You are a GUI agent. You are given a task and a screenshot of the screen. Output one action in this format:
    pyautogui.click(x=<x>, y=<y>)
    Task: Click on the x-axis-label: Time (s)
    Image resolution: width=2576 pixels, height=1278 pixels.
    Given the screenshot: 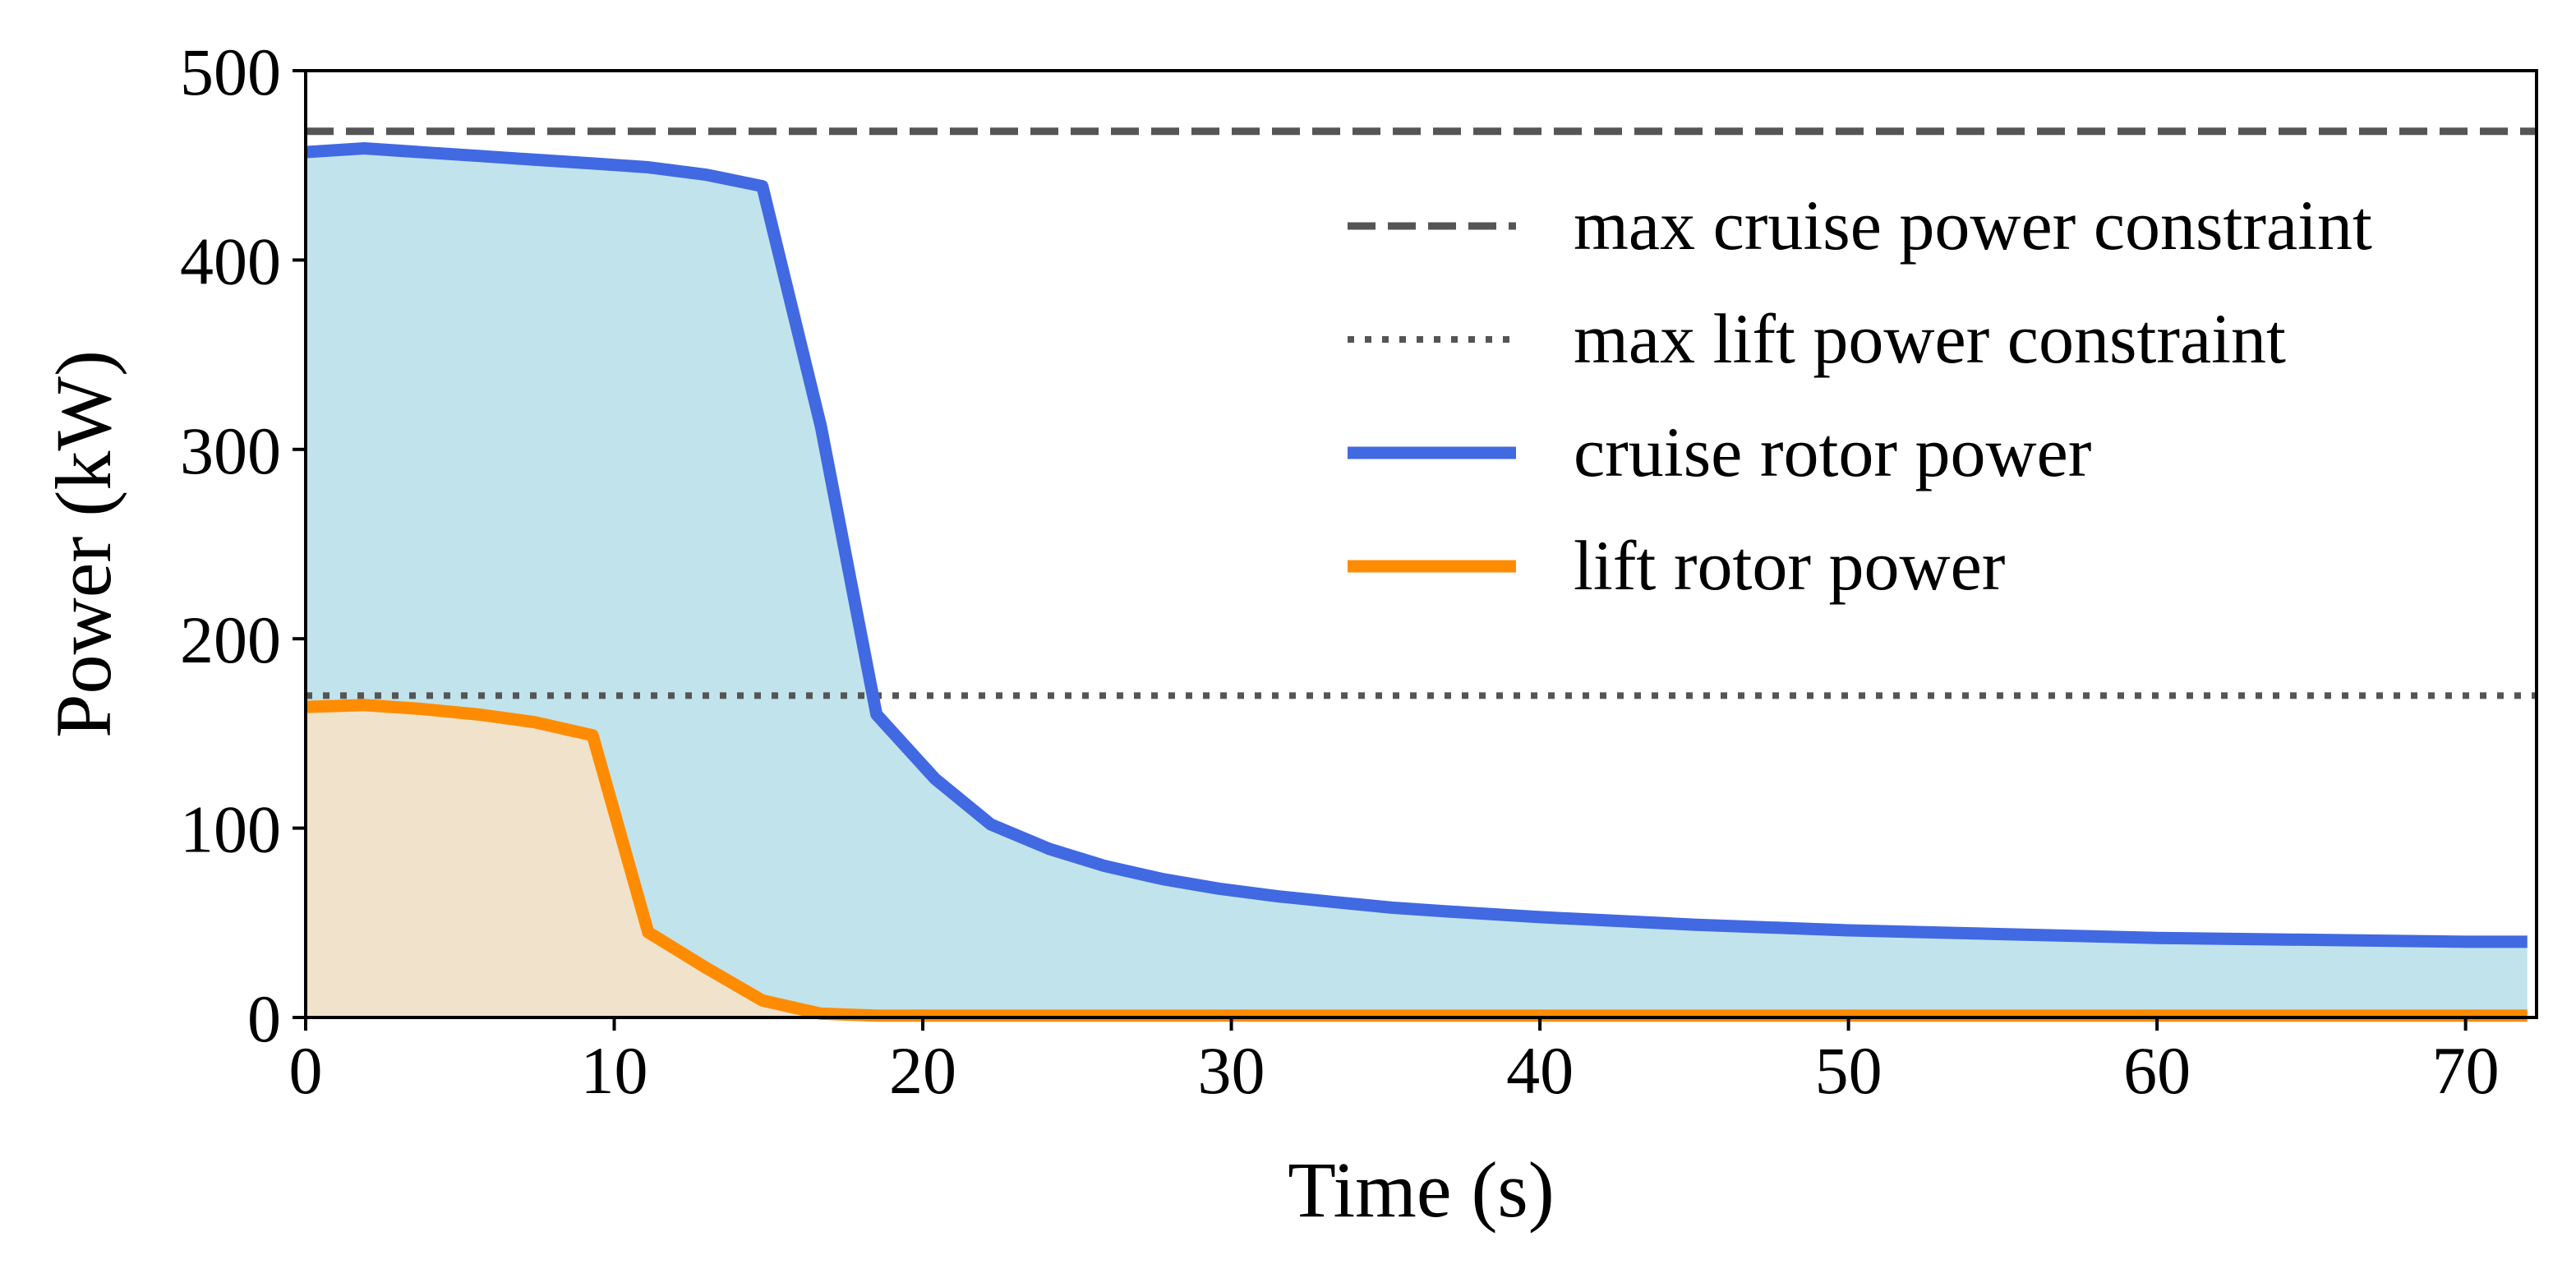 What is the action you would take?
    pyautogui.click(x=1421, y=1190)
    